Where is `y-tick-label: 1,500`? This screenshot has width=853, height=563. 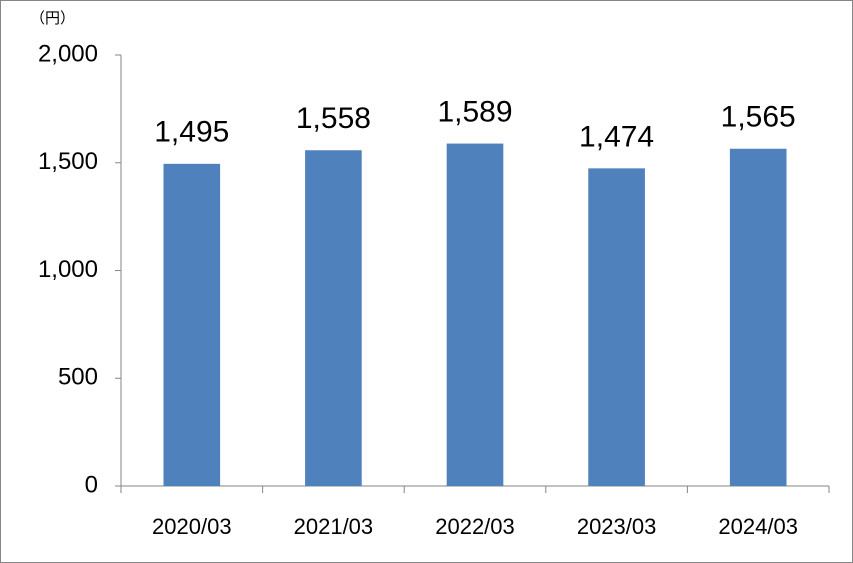
y-tick-label: 1,500 is located at coordinates (68, 161).